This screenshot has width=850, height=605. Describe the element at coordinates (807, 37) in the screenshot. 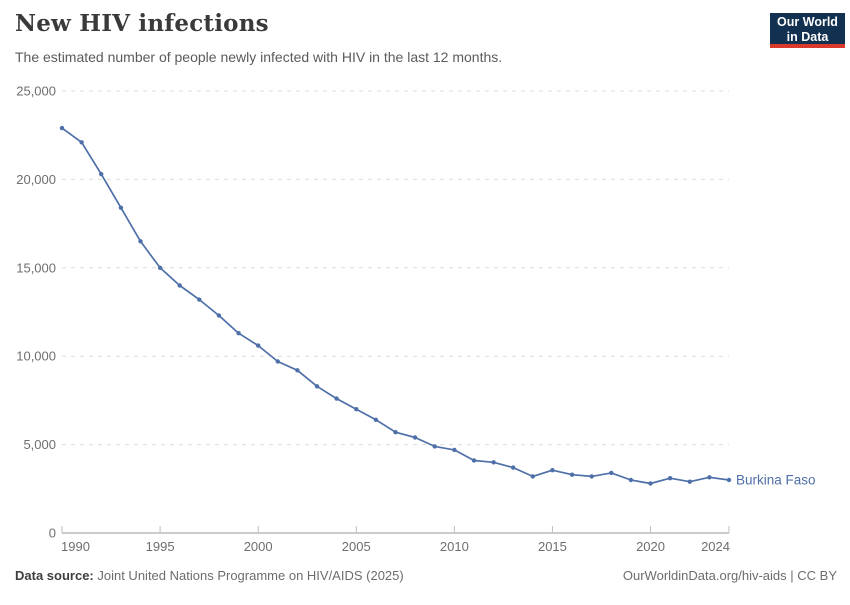

I see `owid-logo-line2: in Data` at that location.